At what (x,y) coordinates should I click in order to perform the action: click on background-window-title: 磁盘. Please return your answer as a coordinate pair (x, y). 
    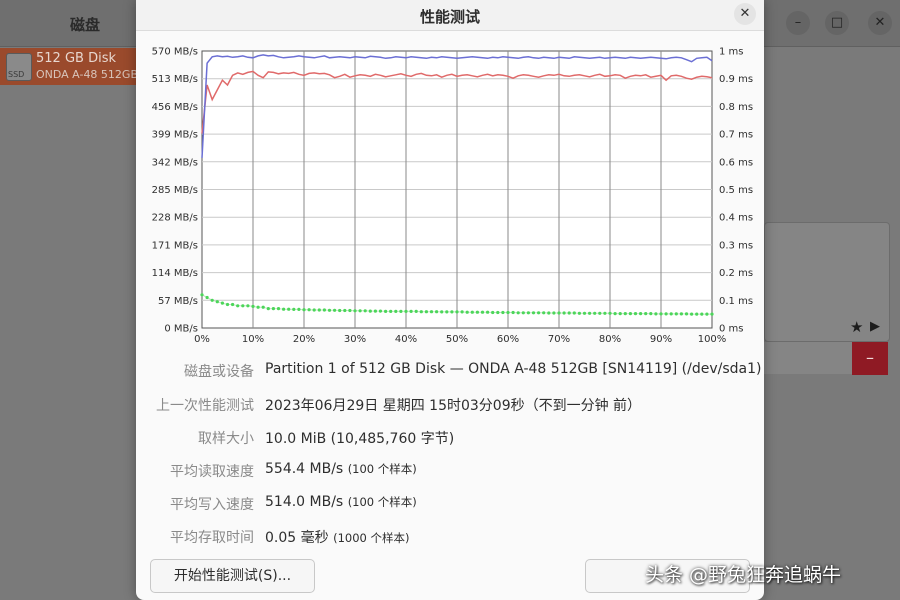
    Looking at the image, I should click on (85, 25).